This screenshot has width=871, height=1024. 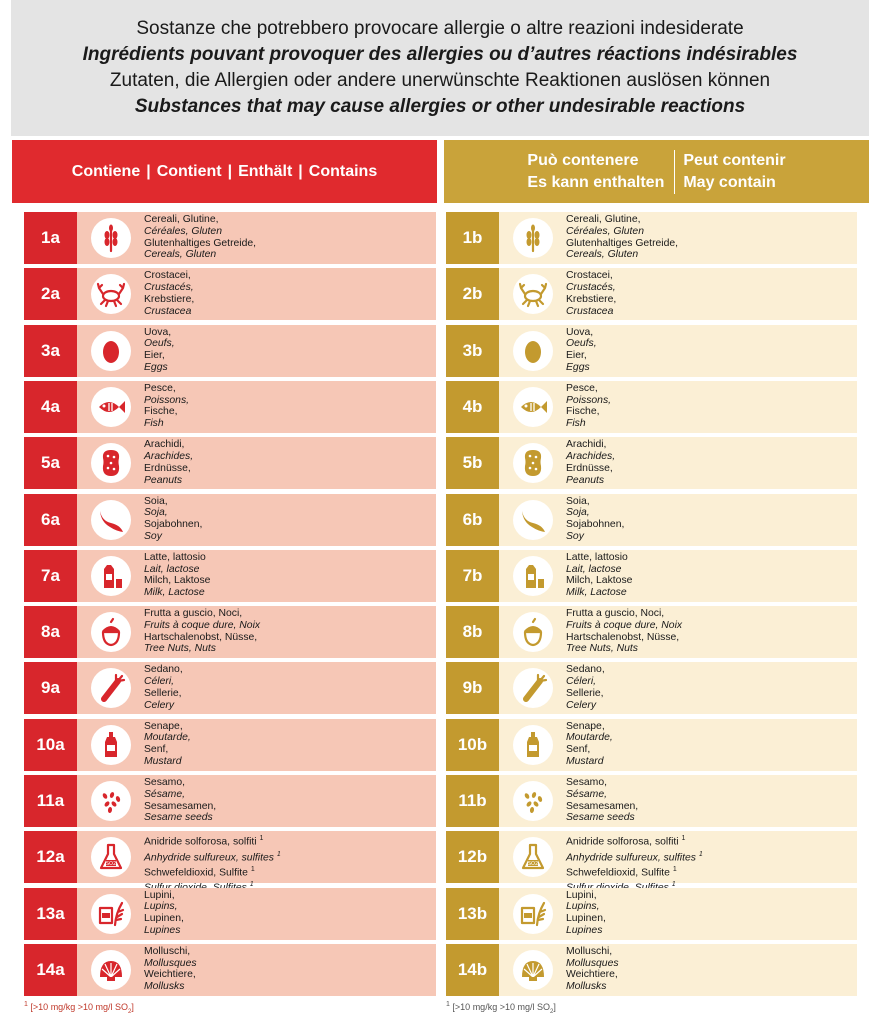 What do you see at coordinates (586, 445) in the screenshot?
I see `name-it: Arachidi,` at bounding box center [586, 445].